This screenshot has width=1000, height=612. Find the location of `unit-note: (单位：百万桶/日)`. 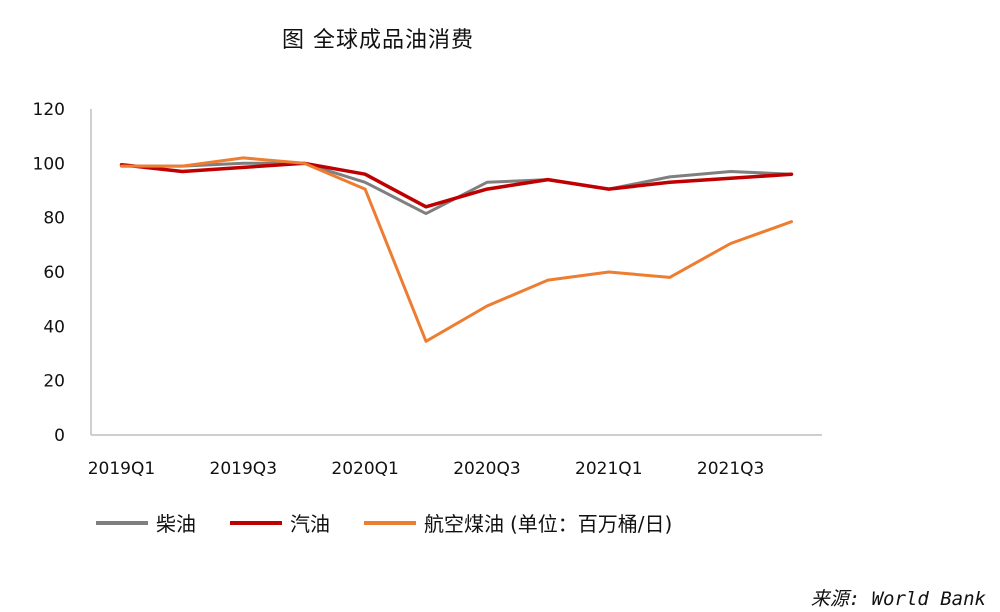

unit-note: (单位：百万桶/日) is located at coordinates (591, 524).